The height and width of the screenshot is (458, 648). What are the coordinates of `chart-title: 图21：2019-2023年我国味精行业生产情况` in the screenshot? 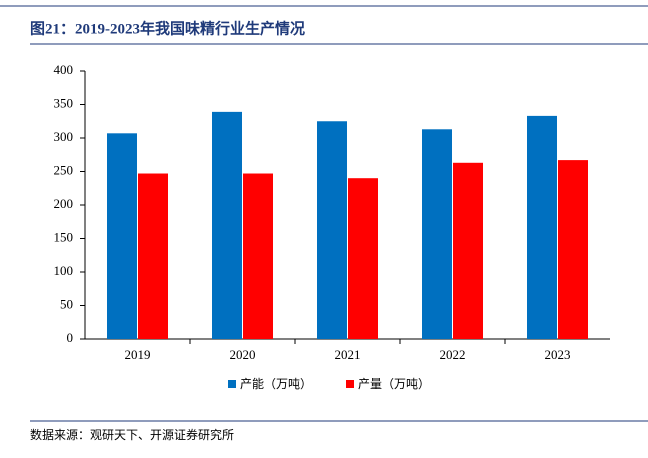 It's located at (167, 28).